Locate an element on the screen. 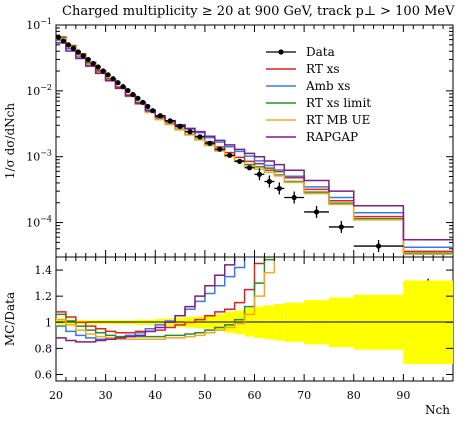 Image resolution: width=467 pixels, height=421 pixels. ratio-ytick-label: 1.4 is located at coordinates (44, 270).